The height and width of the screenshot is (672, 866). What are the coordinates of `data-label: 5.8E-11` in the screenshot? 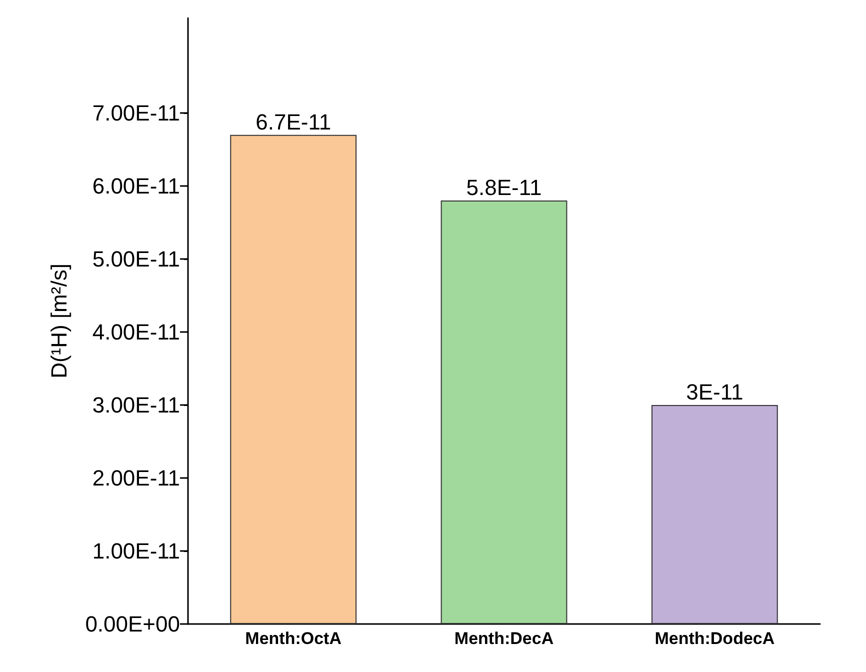 It's located at (504, 187).